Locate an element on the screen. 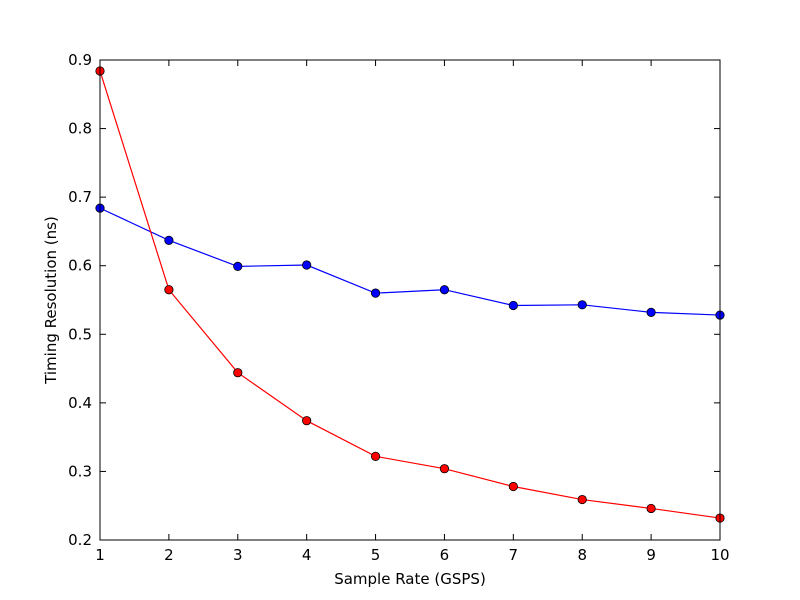  x-tick-label: 1 is located at coordinates (100, 555).